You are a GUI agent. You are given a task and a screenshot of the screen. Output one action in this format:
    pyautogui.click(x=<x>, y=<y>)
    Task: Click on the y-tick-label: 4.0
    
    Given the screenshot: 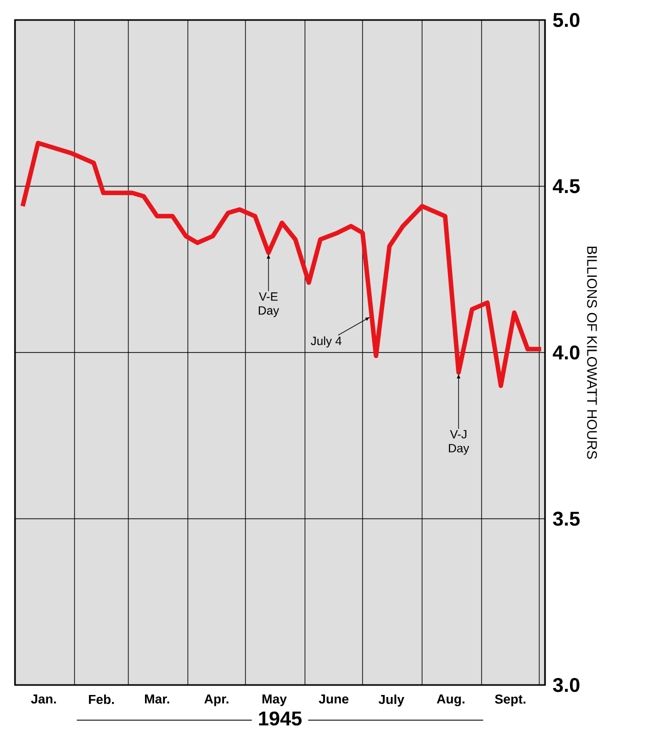 What is the action you would take?
    pyautogui.click(x=566, y=352)
    